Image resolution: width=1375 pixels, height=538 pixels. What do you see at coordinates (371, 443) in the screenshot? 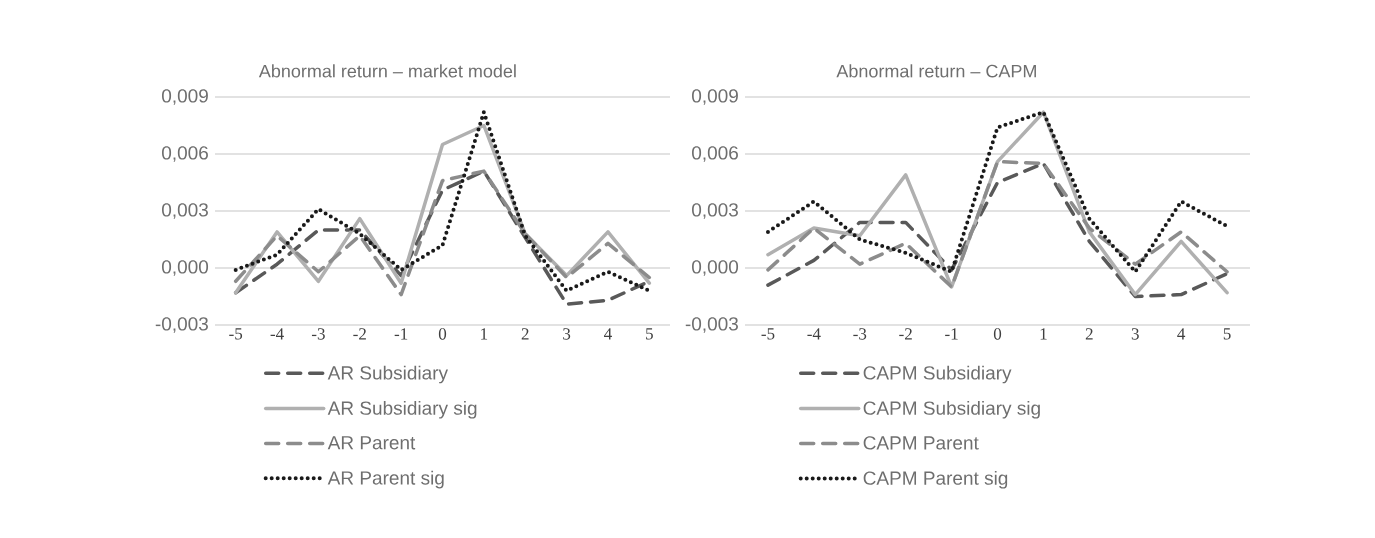
I see `legend-label: AR Parent` at bounding box center [371, 443].